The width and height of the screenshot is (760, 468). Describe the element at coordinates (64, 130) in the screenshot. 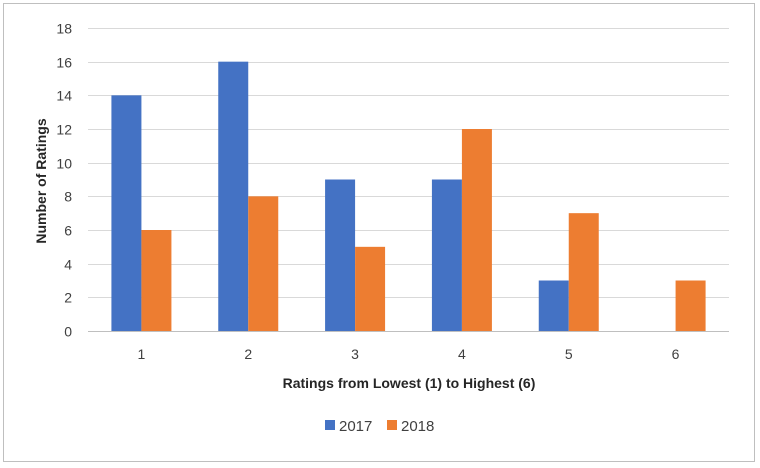

I see `y-tick-label: 12` at that location.